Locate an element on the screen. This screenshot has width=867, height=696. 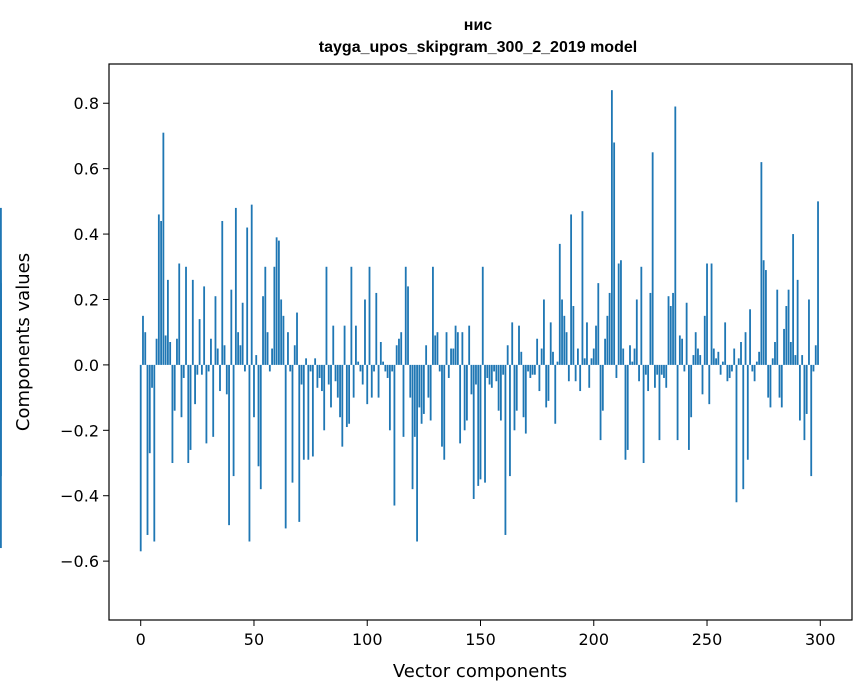
x-axis-ticks: 0 50 100 150 200 250 300 is located at coordinates (486, 634).